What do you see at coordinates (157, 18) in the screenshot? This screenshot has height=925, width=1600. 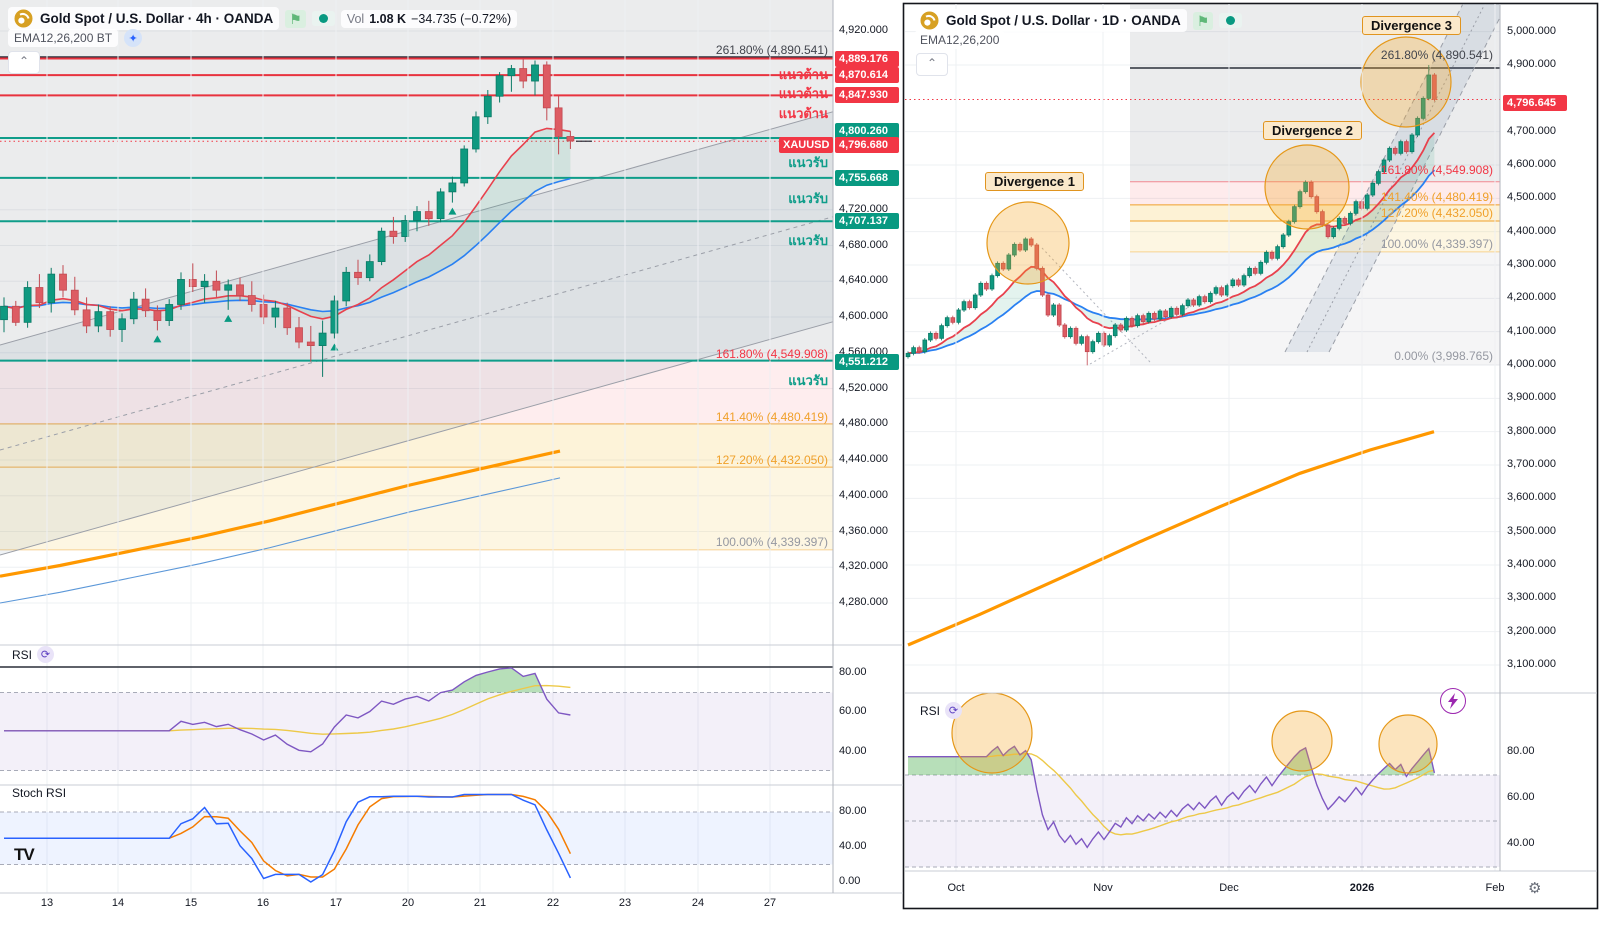 I see `left-symbol-title: Gold Spot / U.S. Dollar · 4h · OANDA` at bounding box center [157, 18].